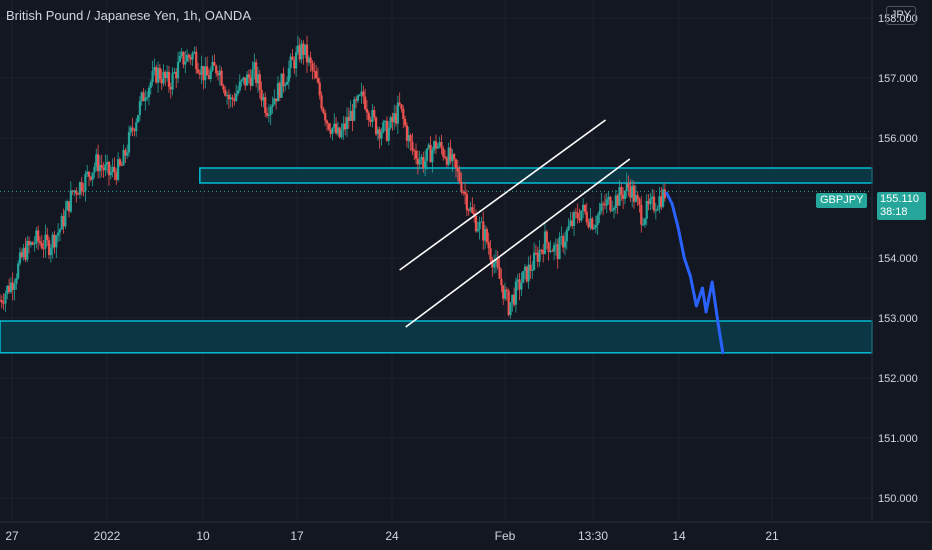 The height and width of the screenshot is (550, 932). What do you see at coordinates (679, 536) in the screenshot?
I see `time-tick-label: 14` at bounding box center [679, 536].